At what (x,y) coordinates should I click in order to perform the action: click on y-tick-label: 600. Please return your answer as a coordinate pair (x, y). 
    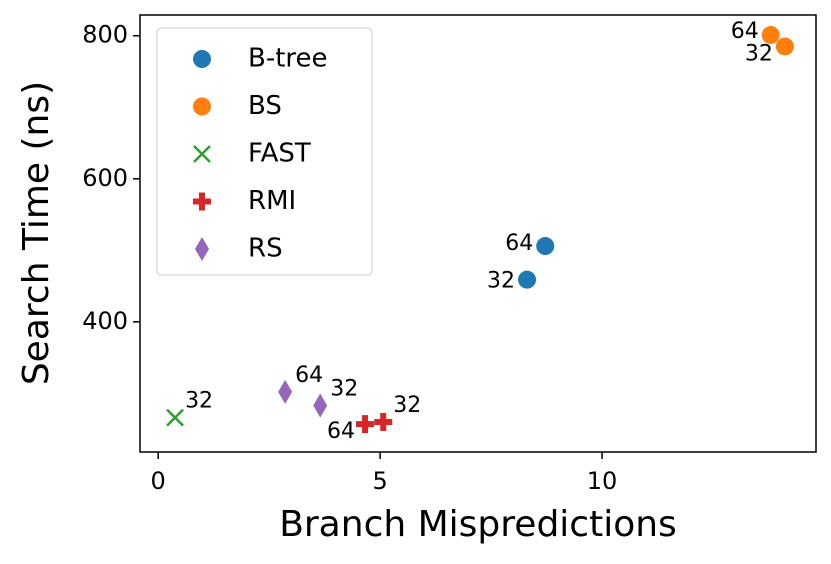
    Looking at the image, I should click on (105, 178).